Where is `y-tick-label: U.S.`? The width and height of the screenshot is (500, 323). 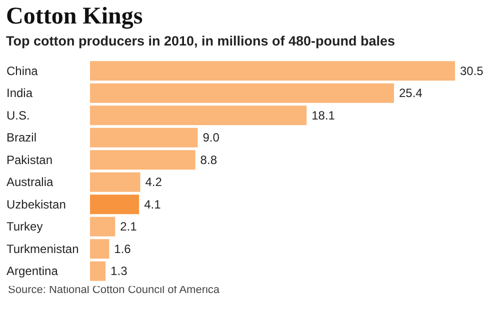 y-tick-label: U.S. is located at coordinates (18, 115).